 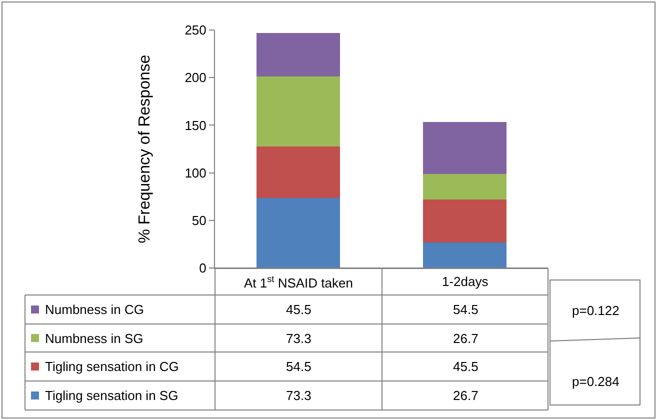 I want to click on y-tick-label: 200, so click(x=195, y=78).